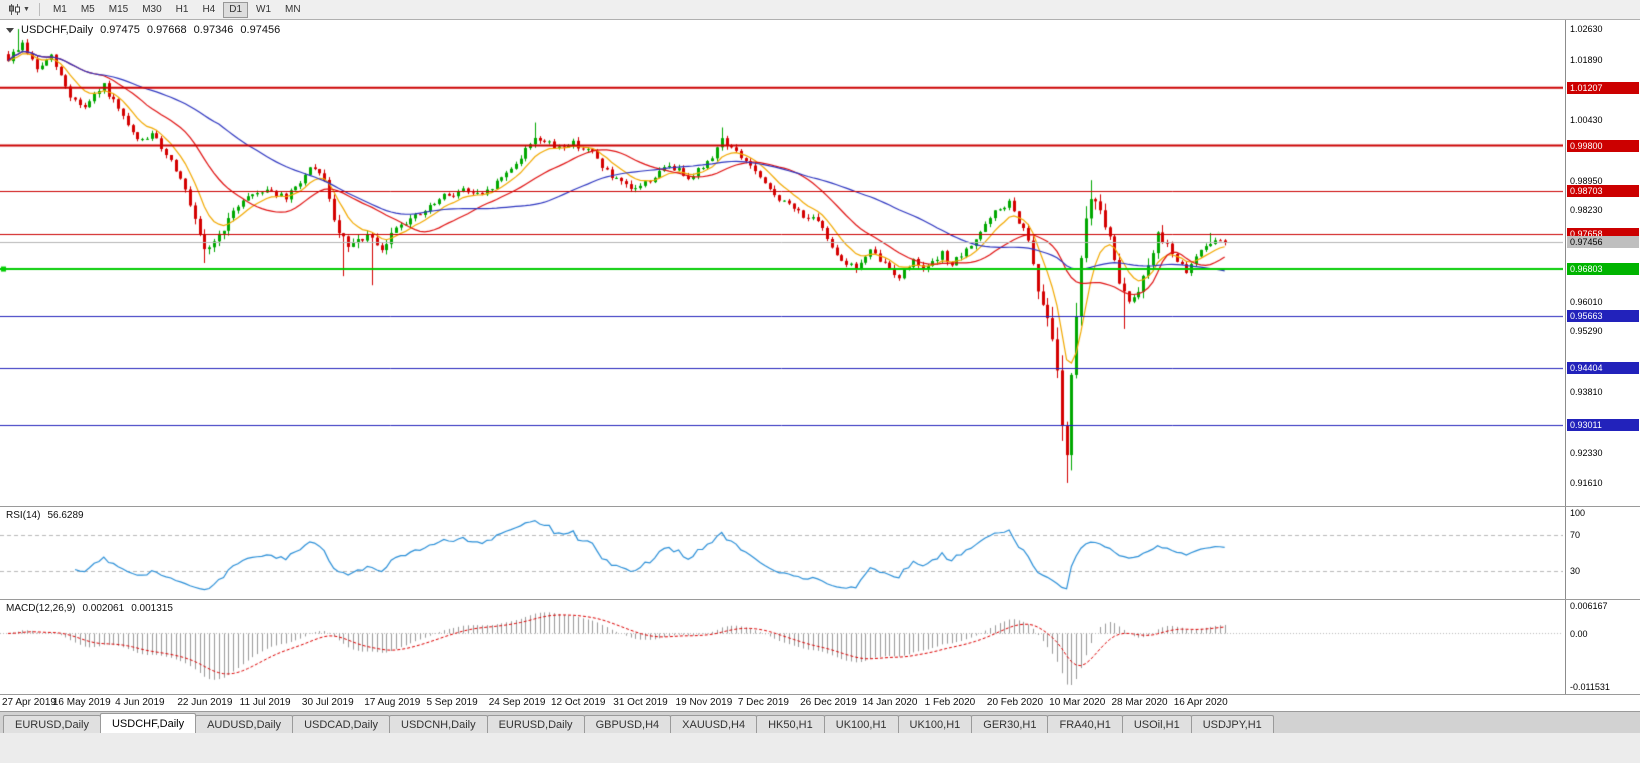 The height and width of the screenshot is (763, 1640). What do you see at coordinates (205, 702) in the screenshot?
I see `date-tick-label: 22 Jun 2019` at bounding box center [205, 702].